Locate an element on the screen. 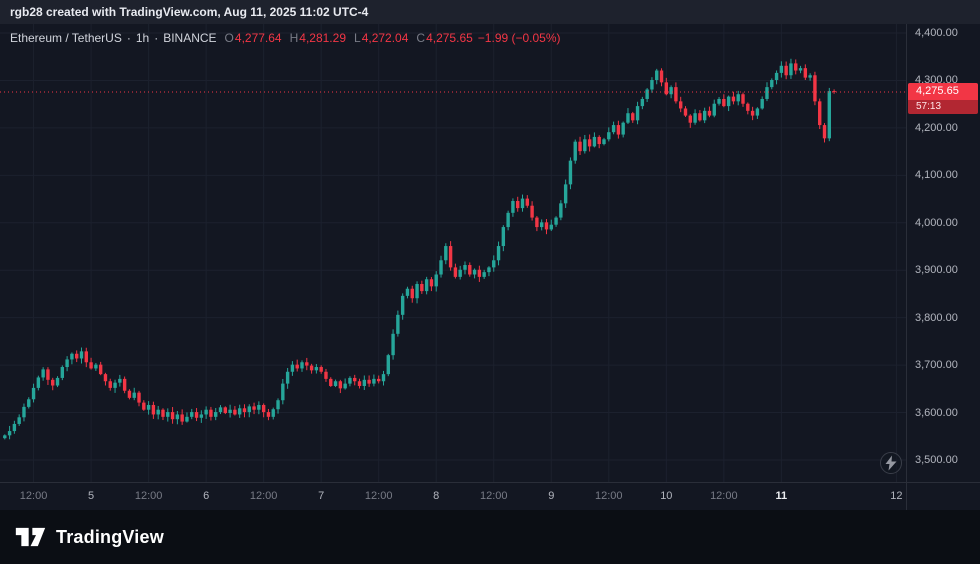 The image size is (980, 564). price-tick-label: 3,500.00 is located at coordinates (936, 460).